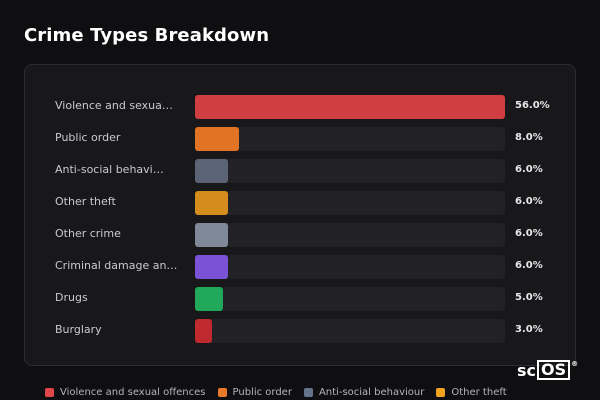  I want to click on category-label: Public order, so click(88, 137).